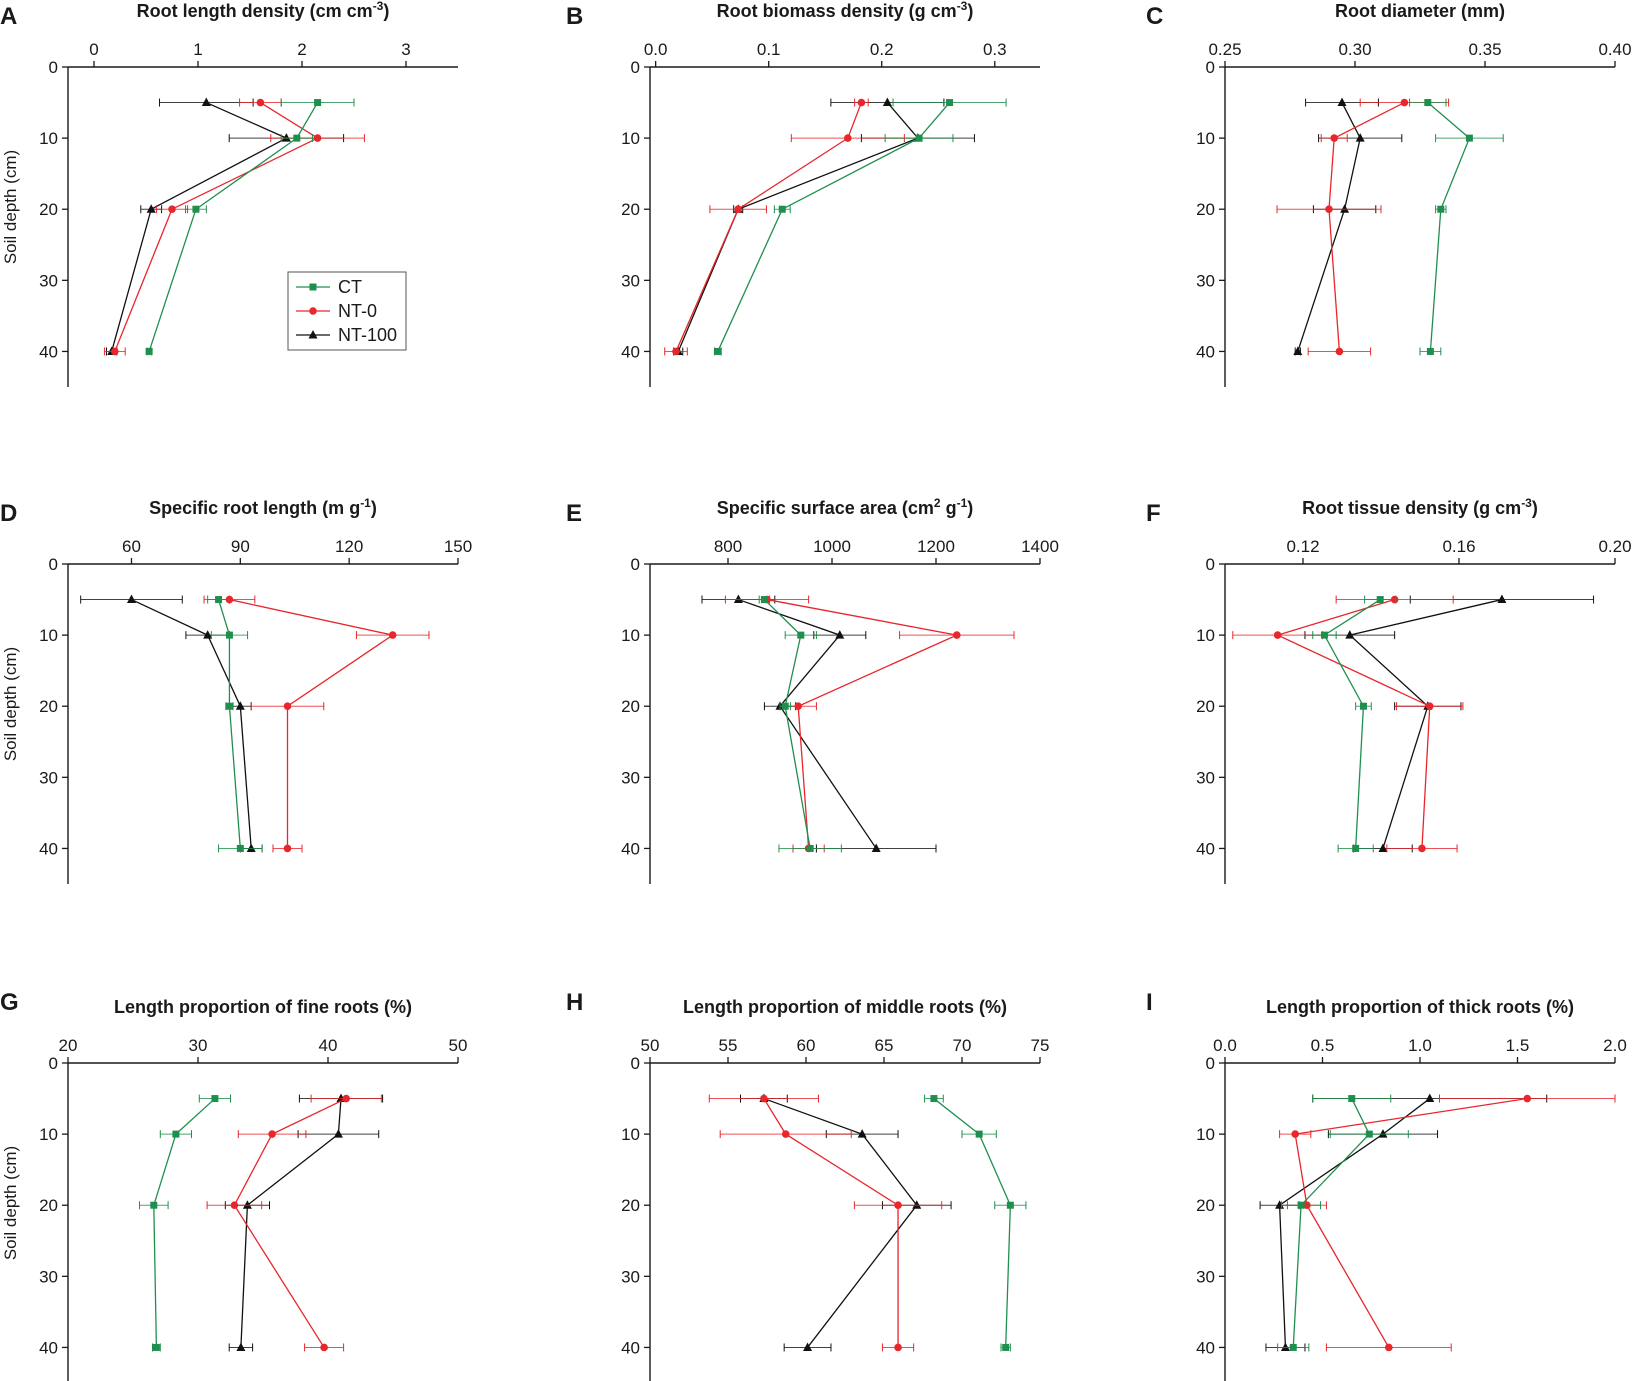 The height and width of the screenshot is (1381, 1641). What do you see at coordinates (328, 1045) in the screenshot?
I see `x-tick-label: 40` at bounding box center [328, 1045].